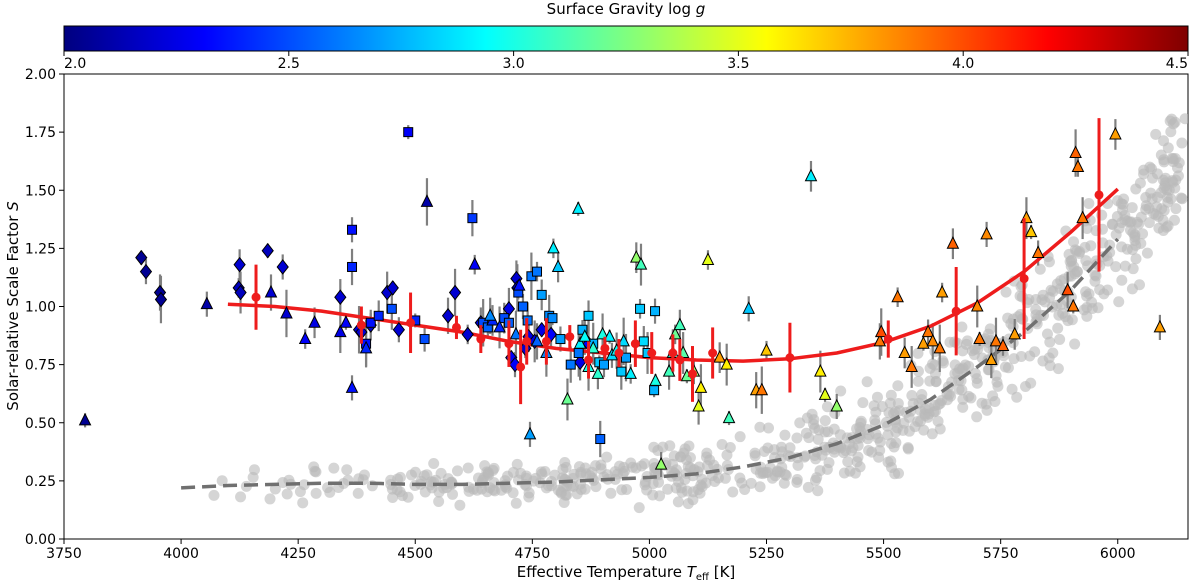  Describe the element at coordinates (40, 191) in the screenshot. I see `y-tick-label: 1.50` at that location.